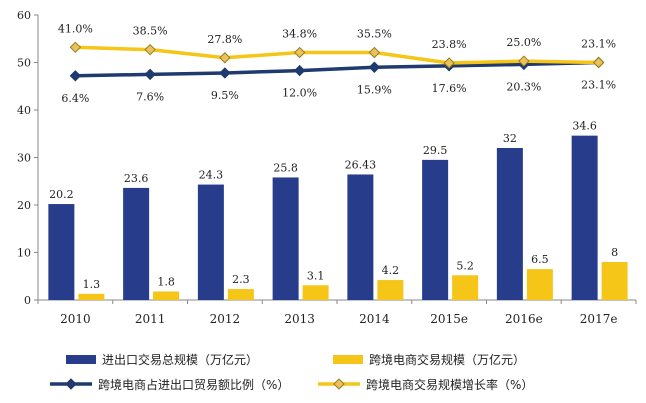  What do you see at coordinates (180, 359) in the screenshot?
I see `legend-label: 进出口交易总规模（万亿元）` at bounding box center [180, 359].